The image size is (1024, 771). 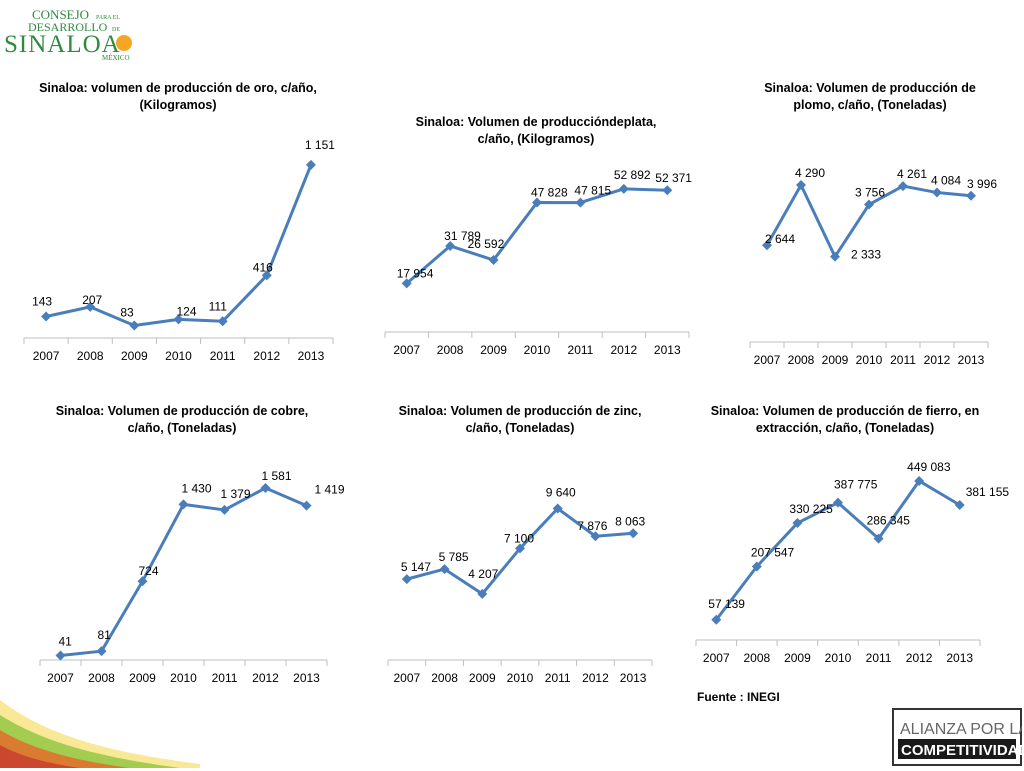 What do you see at coordinates (486, 244) in the screenshot?
I see `data-label: 26 592` at bounding box center [486, 244].